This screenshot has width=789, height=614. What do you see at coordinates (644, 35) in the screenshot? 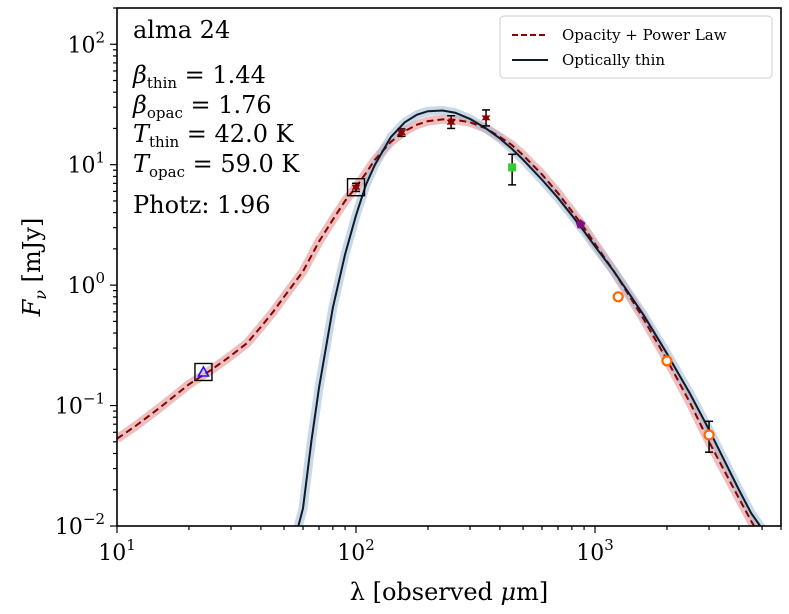
I see `legend-label-opacity: Opacity + Power Law` at bounding box center [644, 35].